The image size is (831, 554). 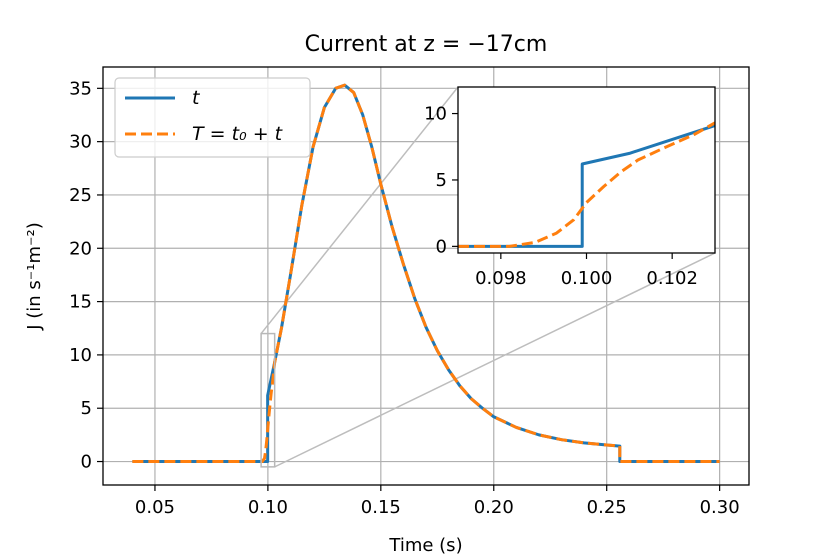 What do you see at coordinates (80, 355) in the screenshot?
I see `y-tick-label: 10` at bounding box center [80, 355].